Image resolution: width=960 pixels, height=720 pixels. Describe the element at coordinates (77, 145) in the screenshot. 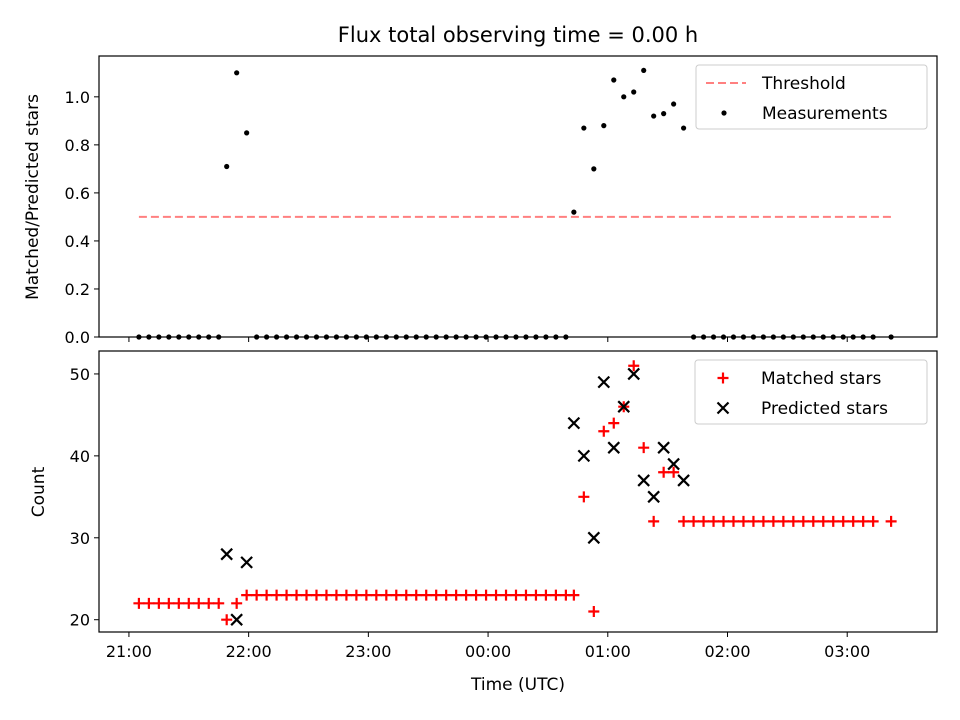

I see `y-tick-label: 0.8` at that location.